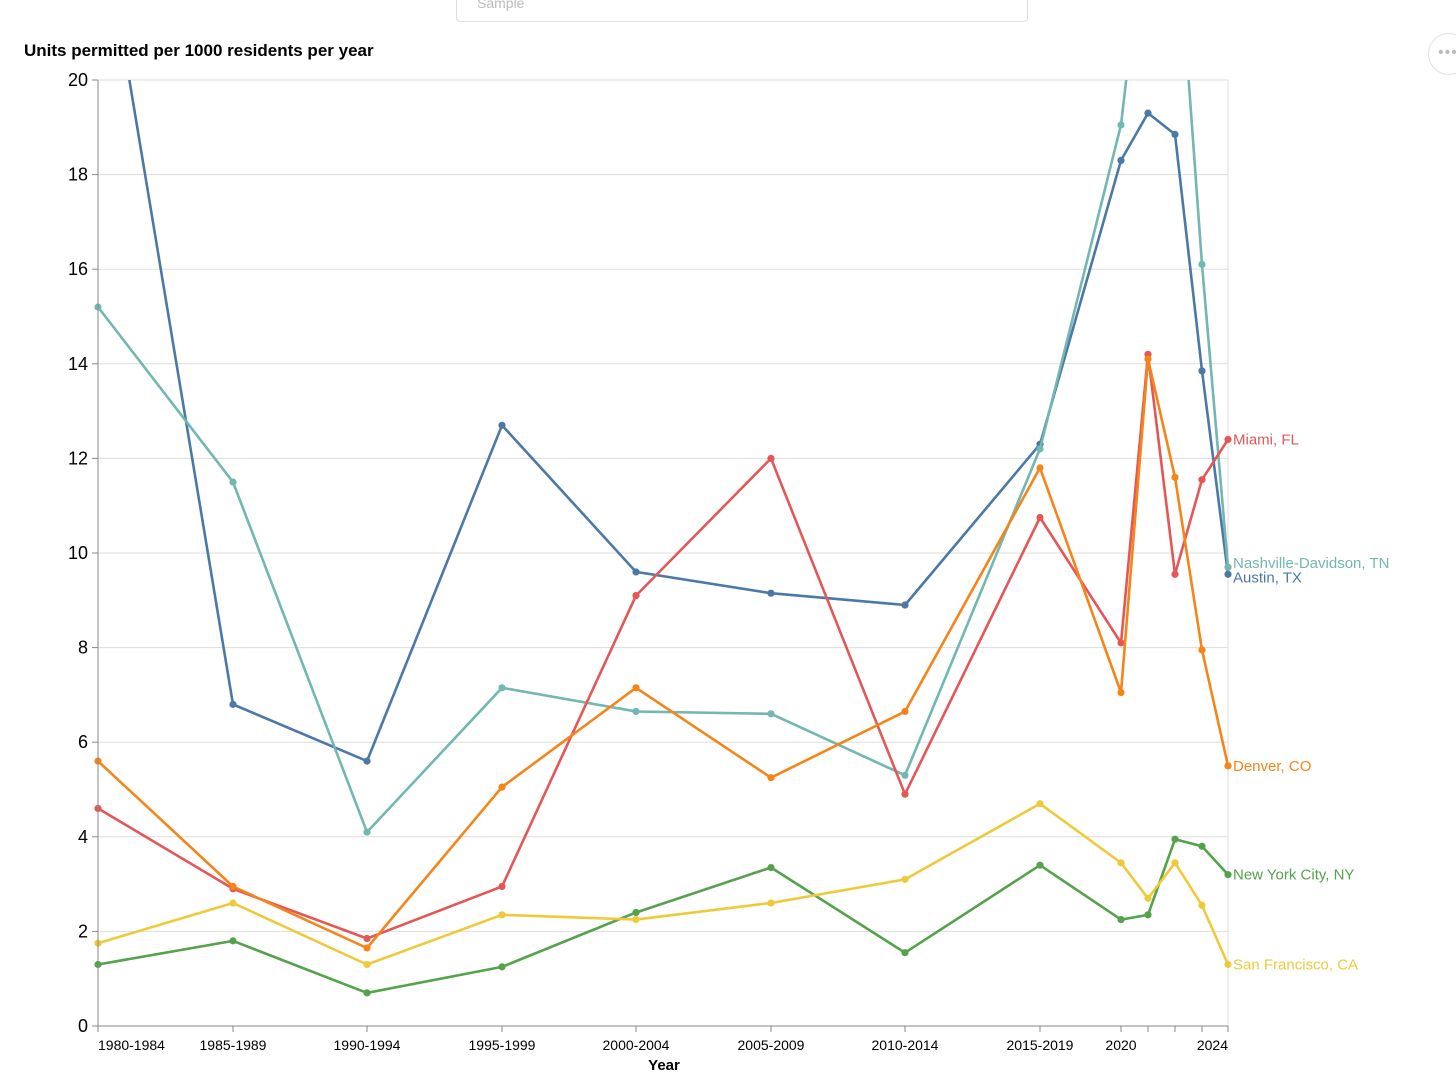 This screenshot has width=1456, height=1084. What do you see at coordinates (1447, 52) in the screenshot?
I see `more-horizontal-icon: •••` at bounding box center [1447, 52].